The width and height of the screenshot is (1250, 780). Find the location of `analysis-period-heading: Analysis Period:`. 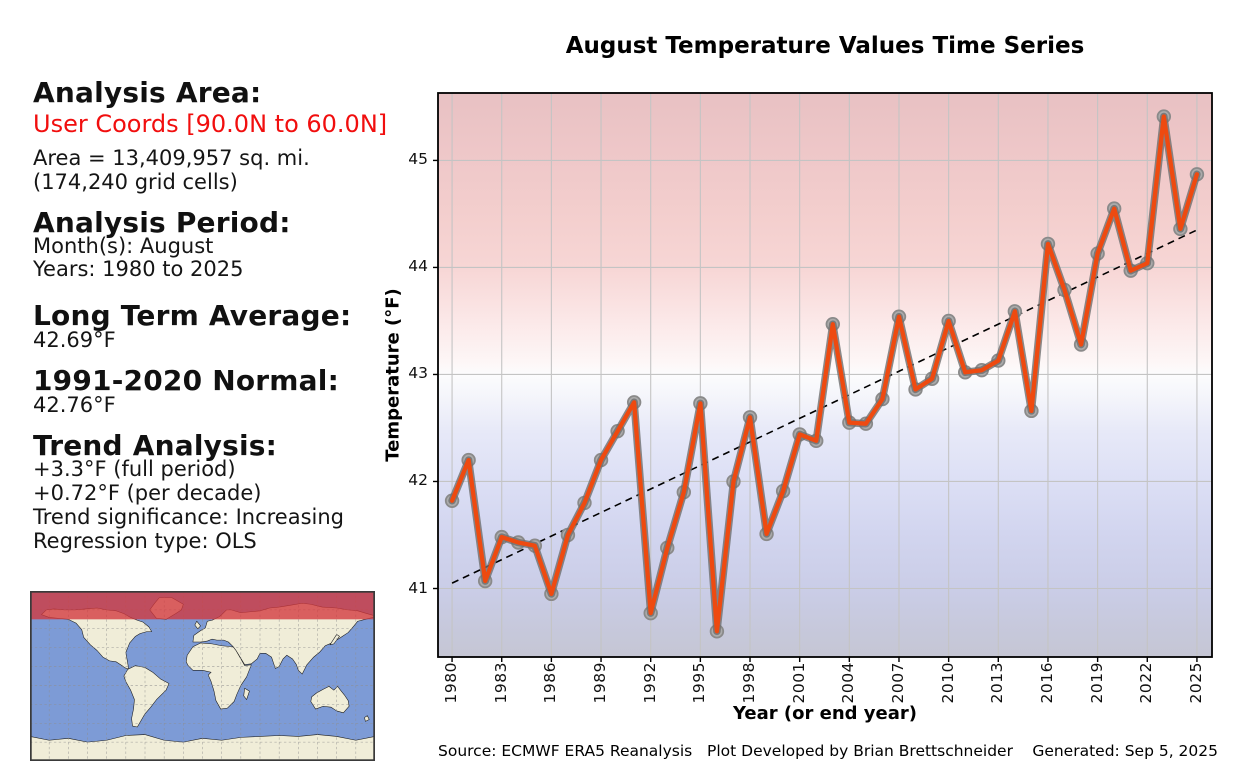

analysis-period-heading: Analysis Period: is located at coordinates (162, 222).